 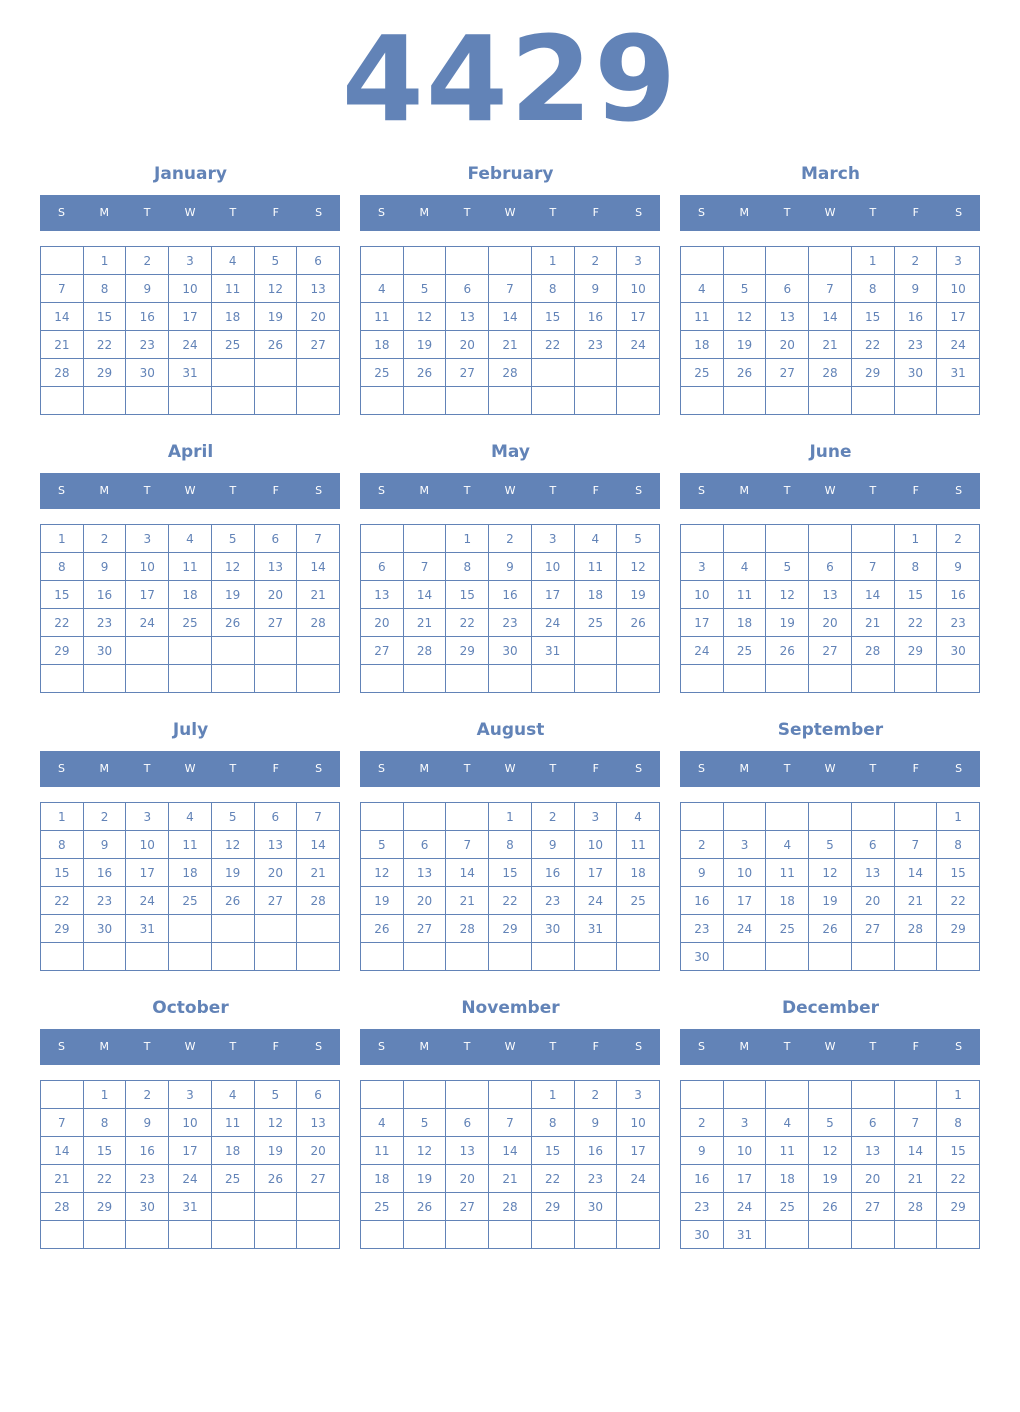 I want to click on week-row: 8 9 10 11 12 13 14, so click(x=190, y=566).